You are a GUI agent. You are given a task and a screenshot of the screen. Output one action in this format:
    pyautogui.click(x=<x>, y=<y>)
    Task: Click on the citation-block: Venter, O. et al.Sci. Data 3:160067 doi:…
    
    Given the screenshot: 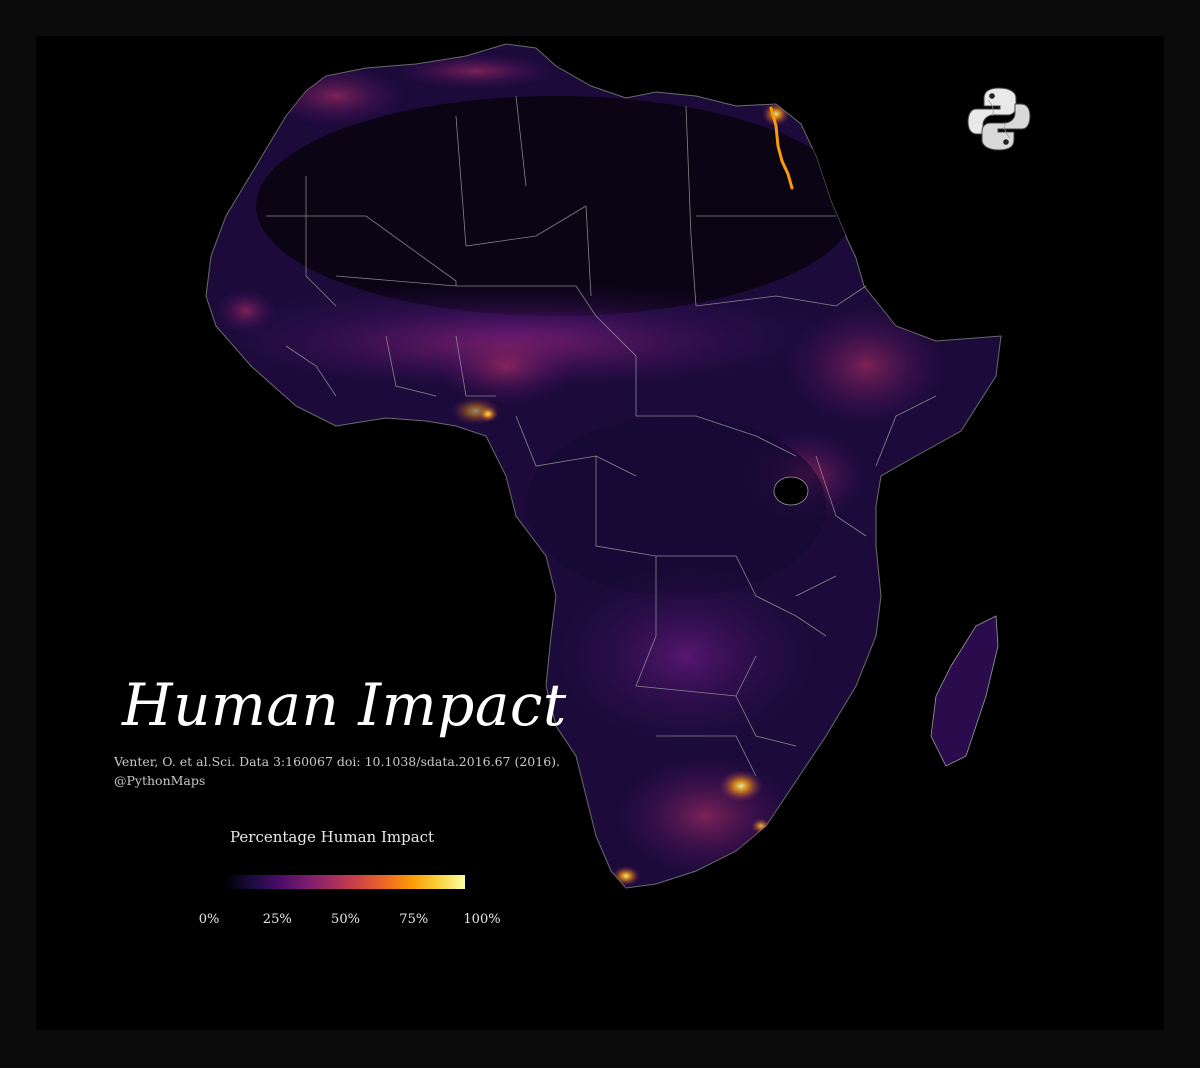 What is the action you would take?
    pyautogui.click(x=337, y=771)
    